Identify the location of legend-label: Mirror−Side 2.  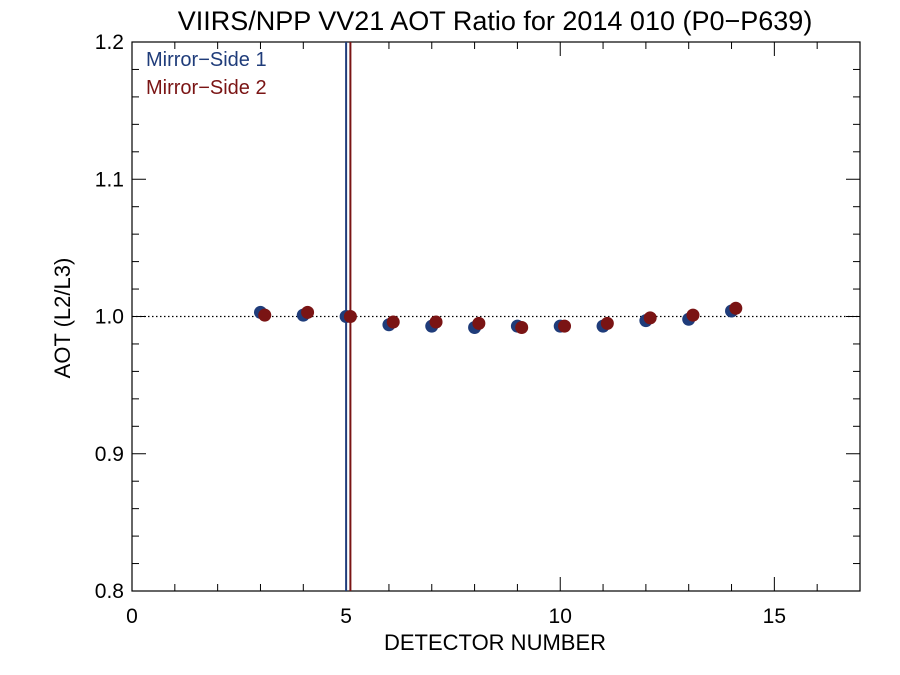
(206, 88).